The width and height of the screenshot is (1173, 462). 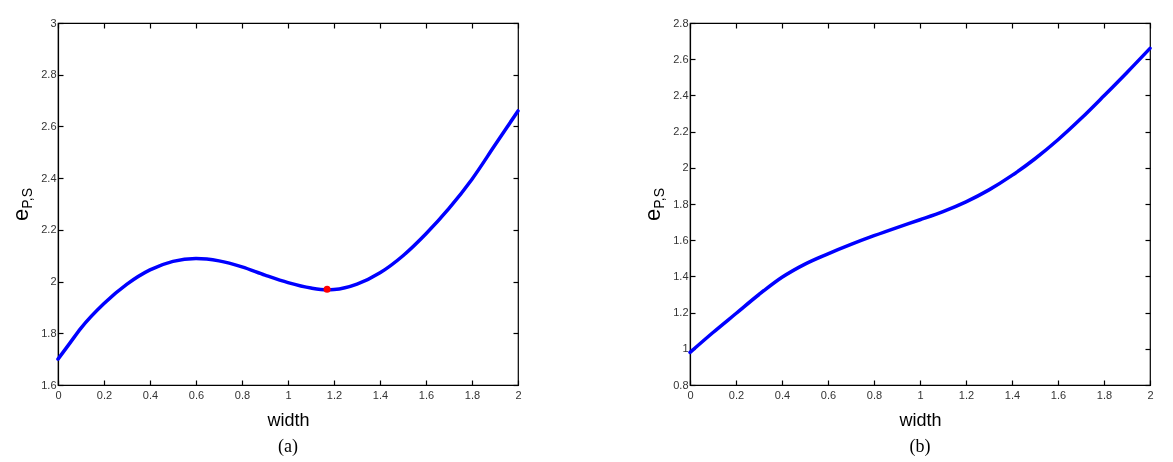 I want to click on text: (a), so click(x=288, y=446).